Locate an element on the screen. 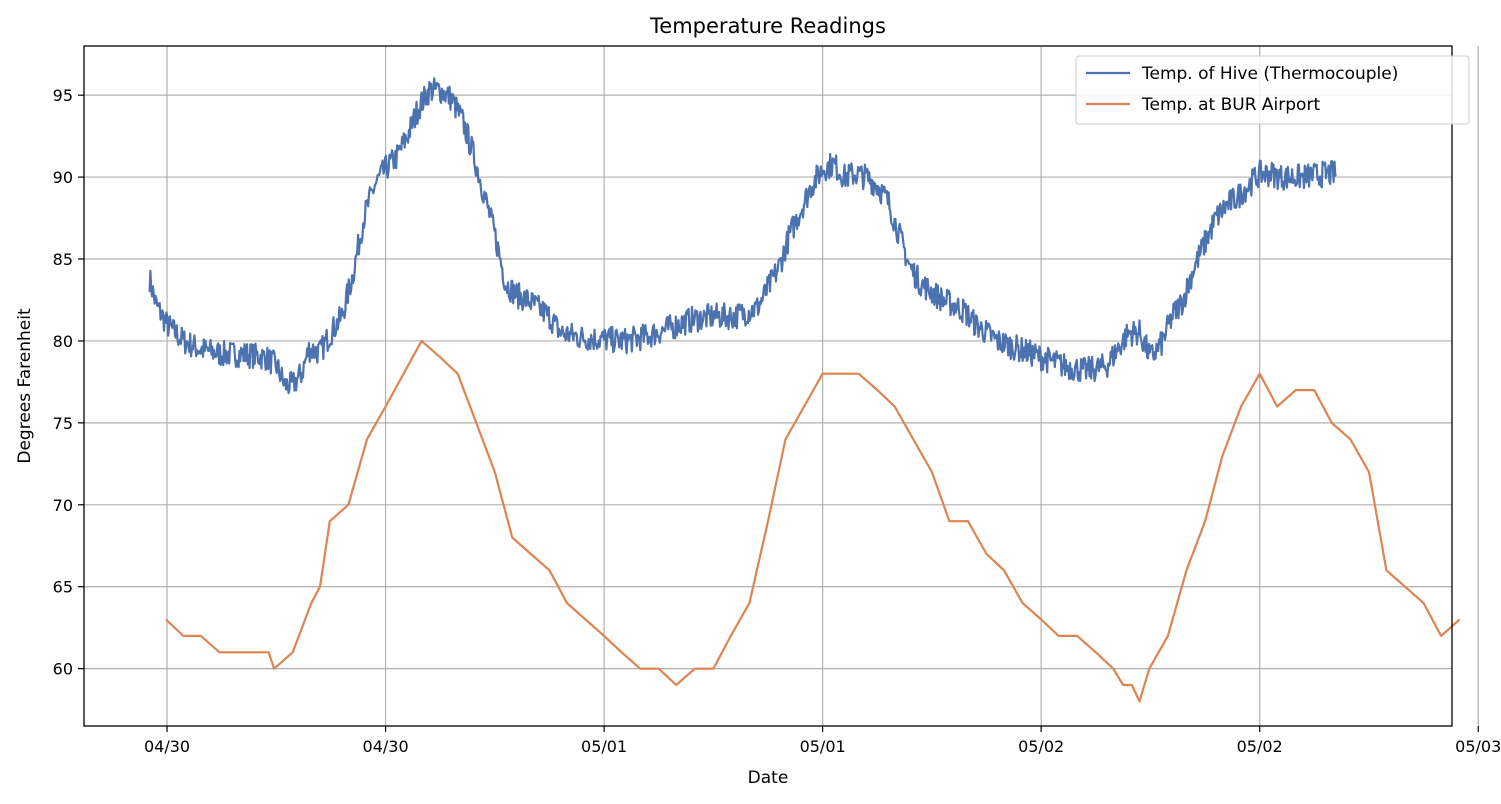 This screenshot has width=1501, height=804. legend-box is located at coordinates (1272, 90).